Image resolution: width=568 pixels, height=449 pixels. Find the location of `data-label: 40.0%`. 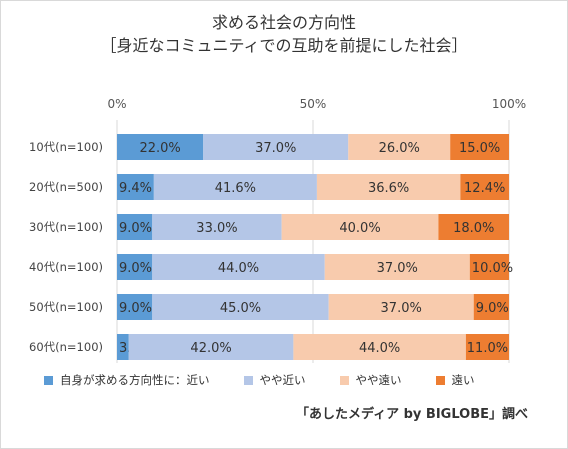

data-label: 40.0% is located at coordinates (359, 228).